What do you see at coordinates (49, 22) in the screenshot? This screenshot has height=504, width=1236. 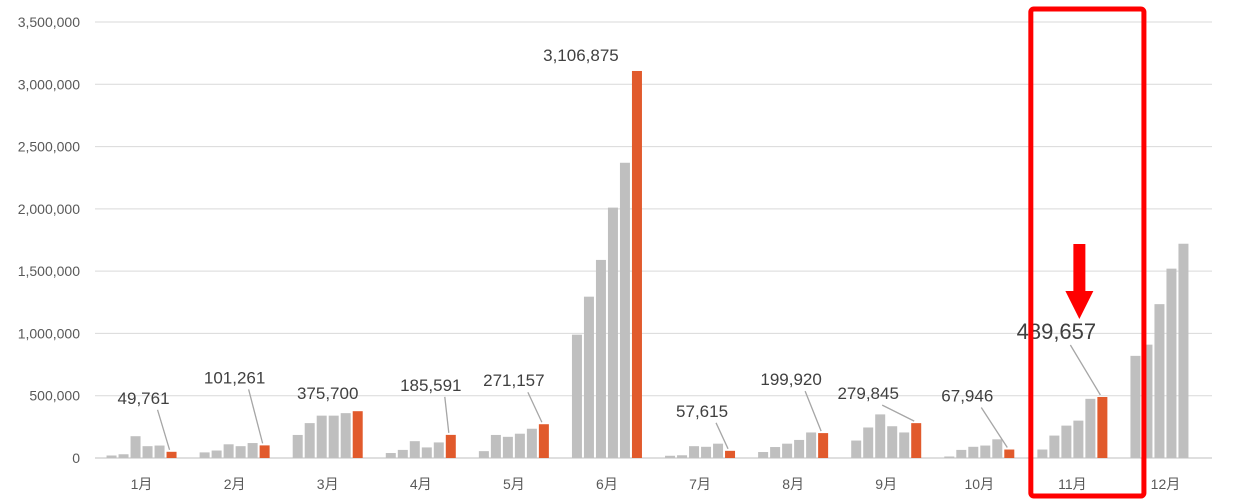 I see `y-tick-label: 3,500,000` at bounding box center [49, 22].